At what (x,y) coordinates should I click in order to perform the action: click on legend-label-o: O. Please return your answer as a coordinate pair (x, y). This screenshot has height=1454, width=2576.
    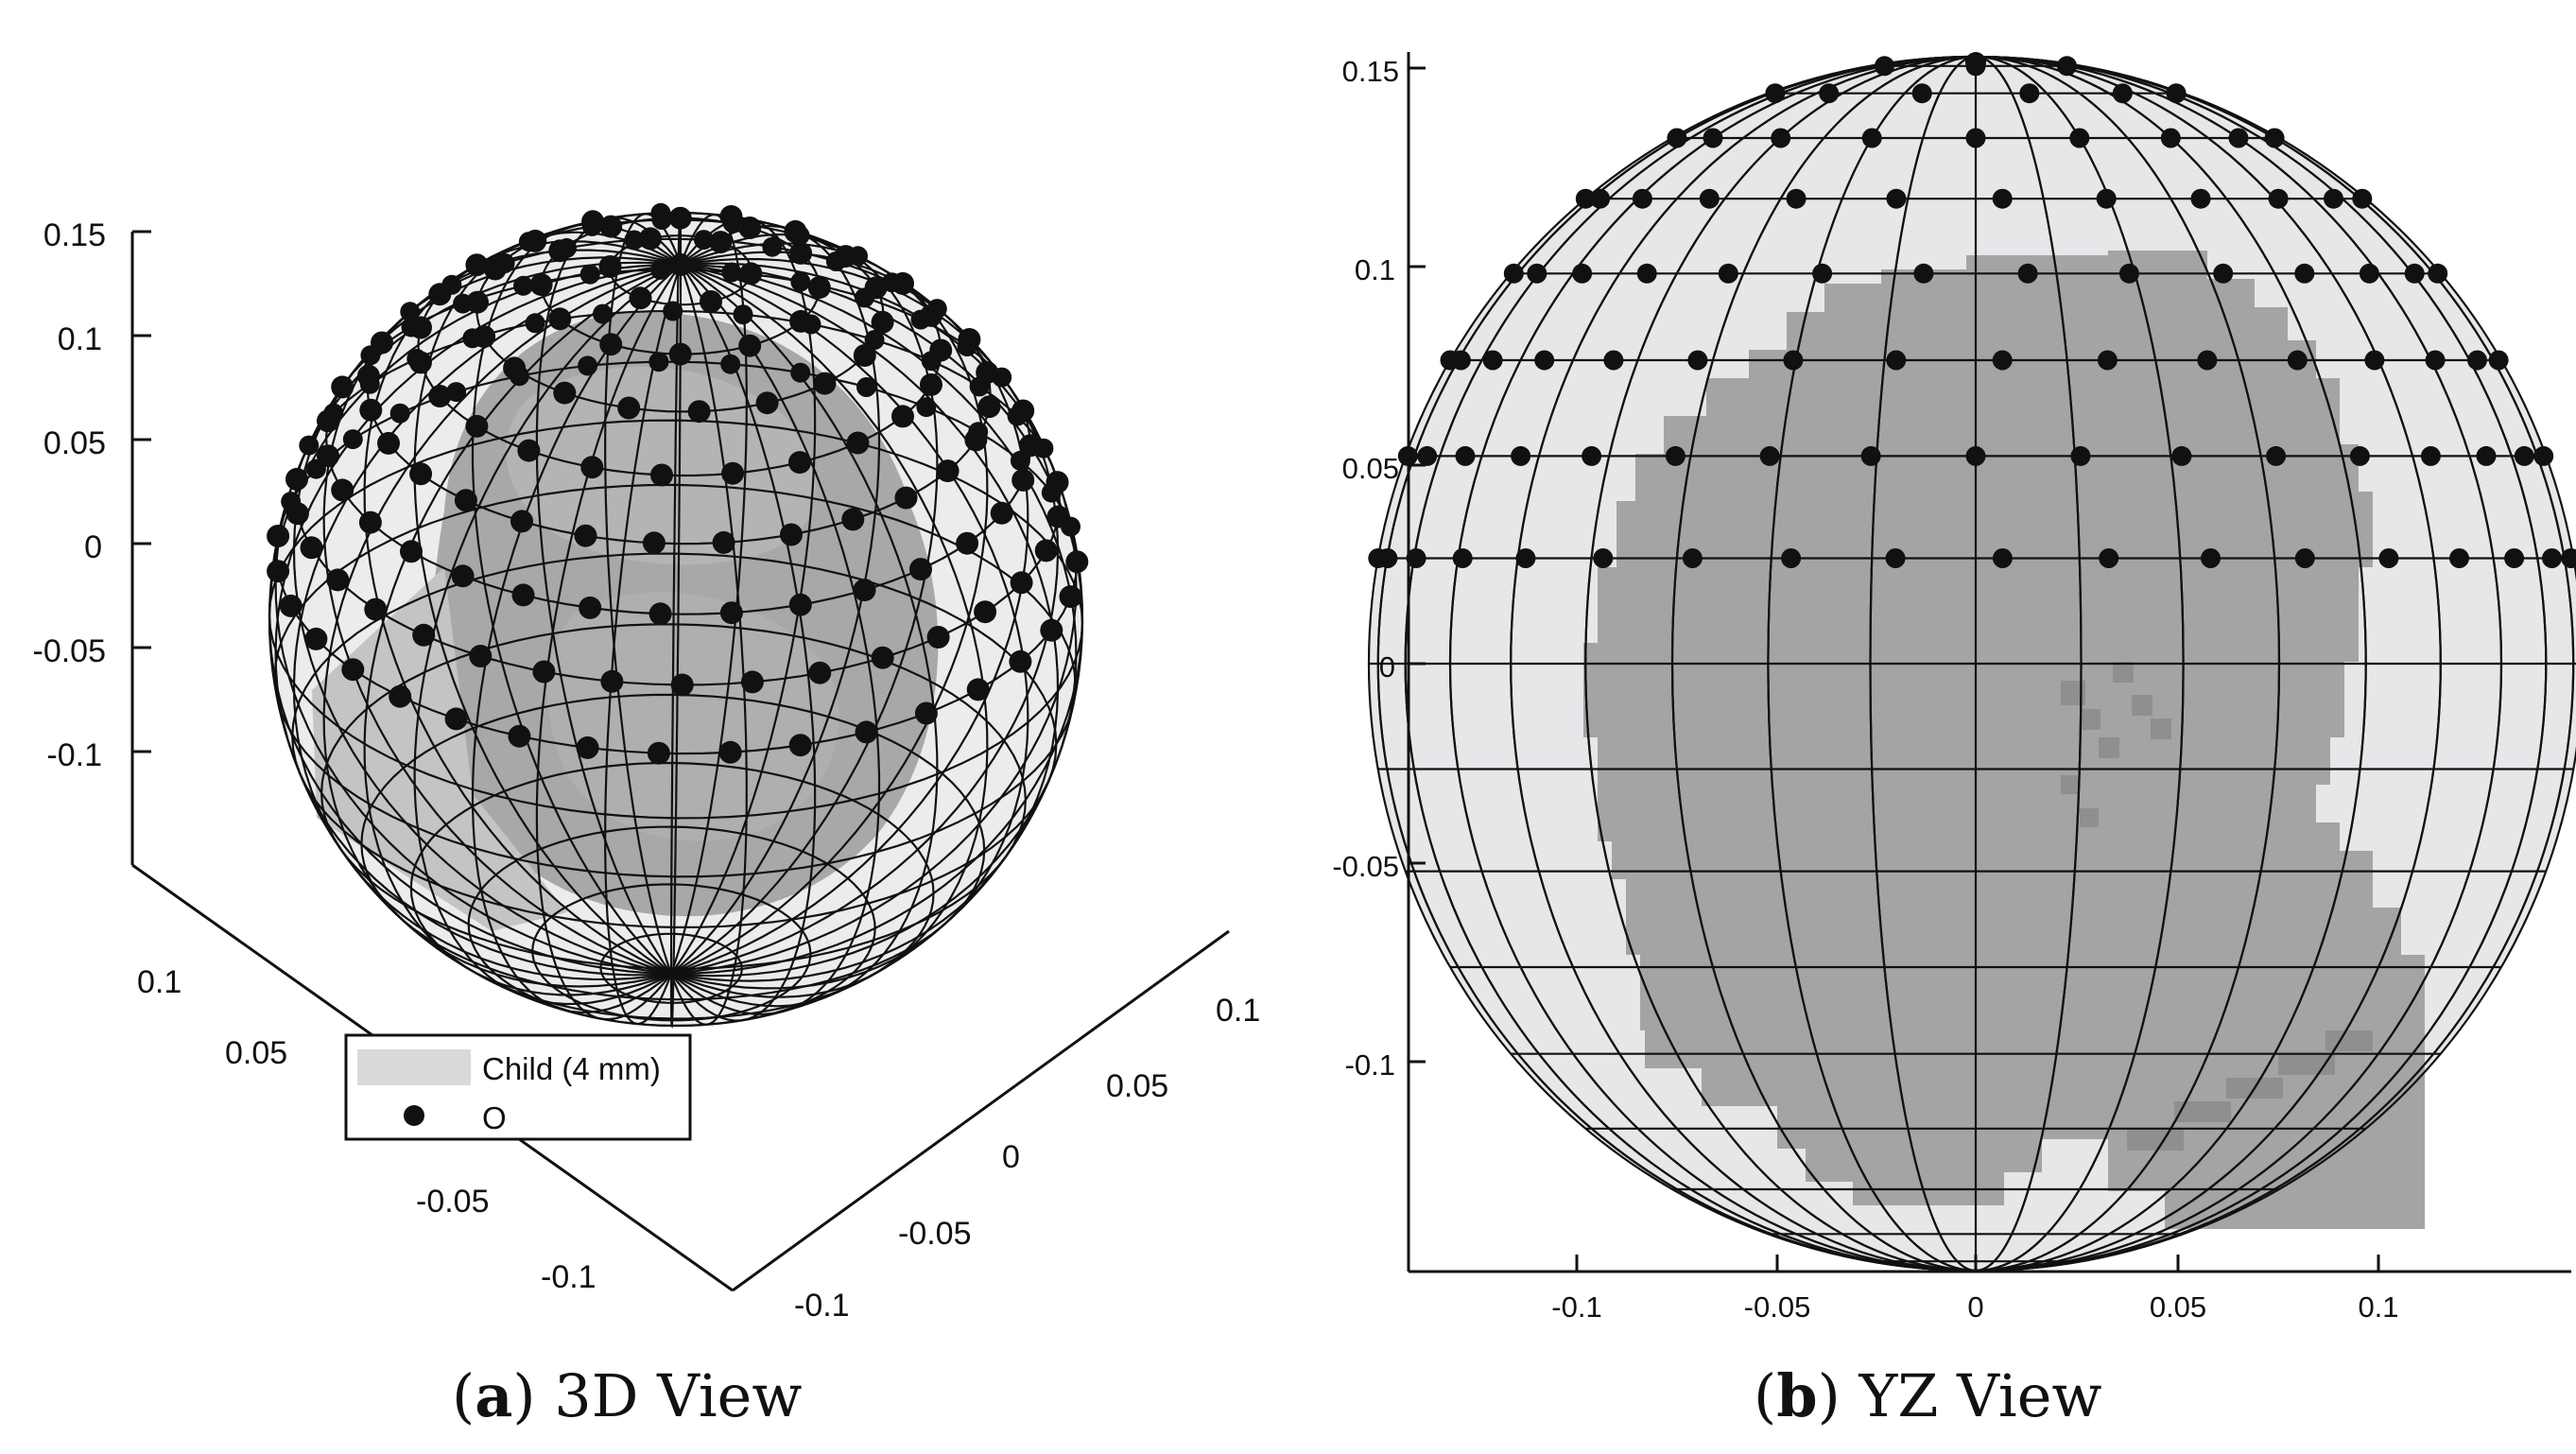
    Looking at the image, I should click on (494, 1117).